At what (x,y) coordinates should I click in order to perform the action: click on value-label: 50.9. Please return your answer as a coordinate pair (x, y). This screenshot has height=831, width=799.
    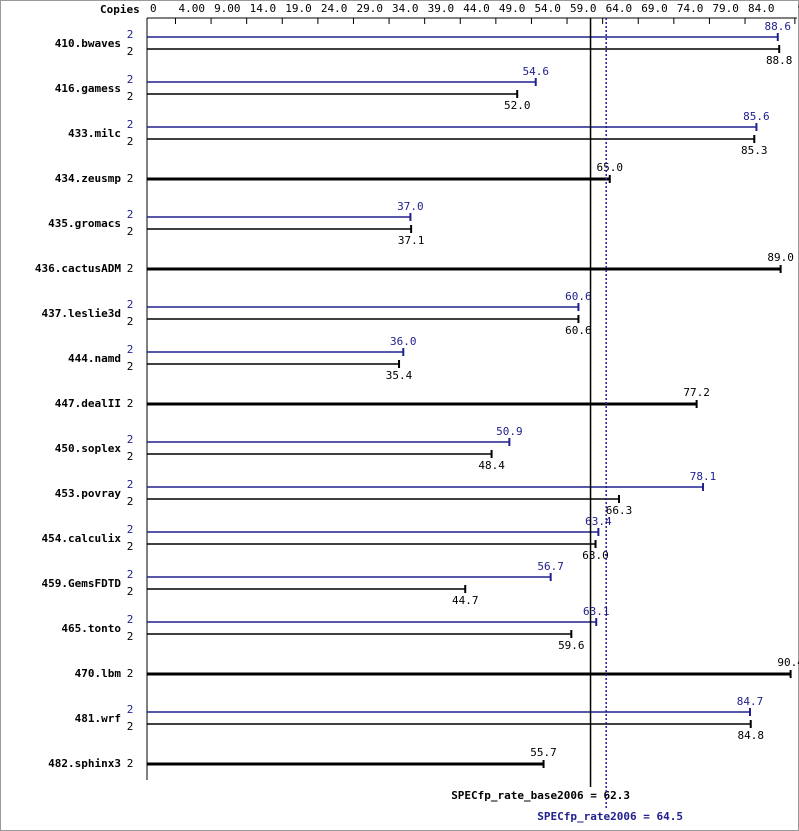
    Looking at the image, I should click on (509, 431).